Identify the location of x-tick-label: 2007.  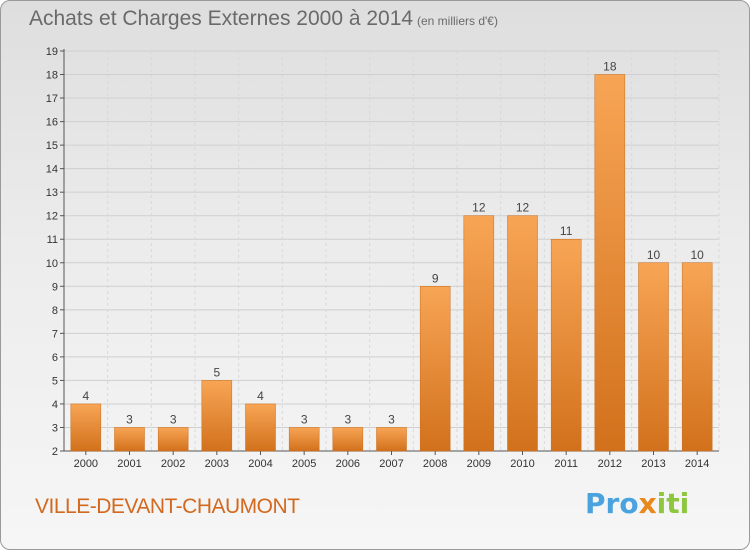
(391, 464).